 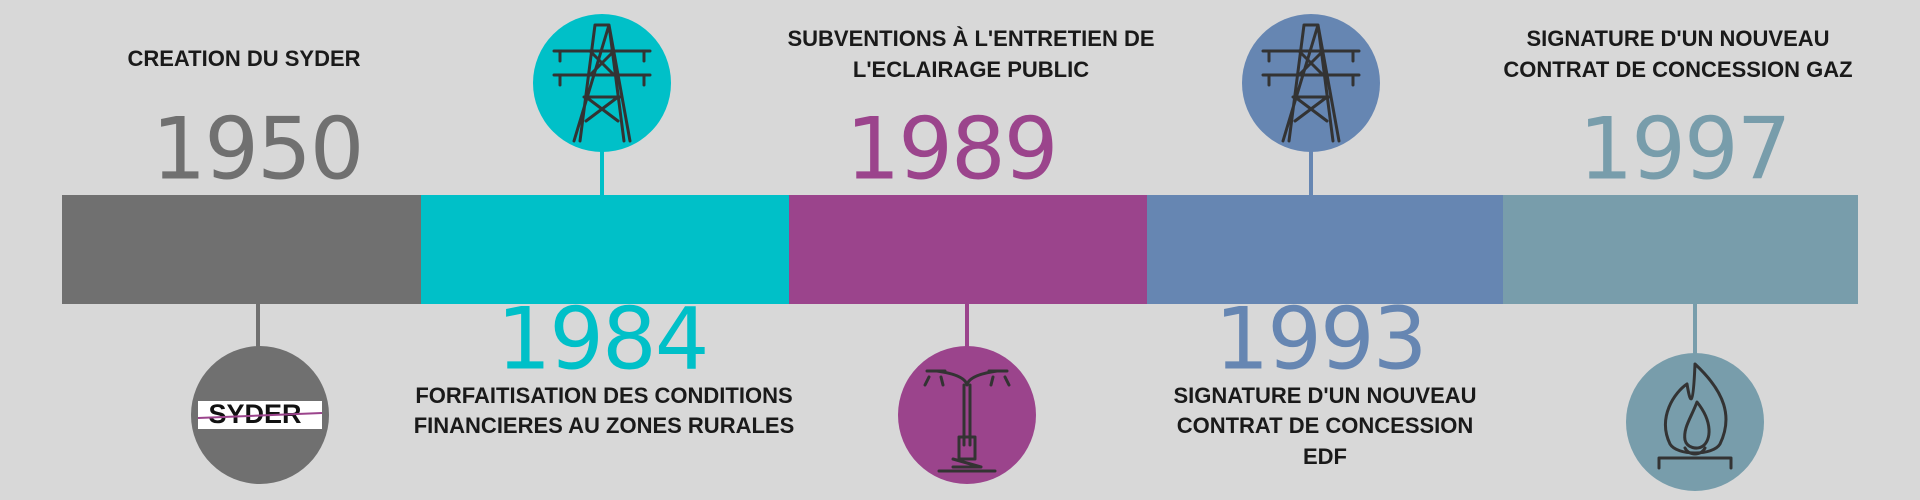 What do you see at coordinates (604, 425) in the screenshot?
I see `event-label: FINANCIERES AU ZONES RURALES` at bounding box center [604, 425].